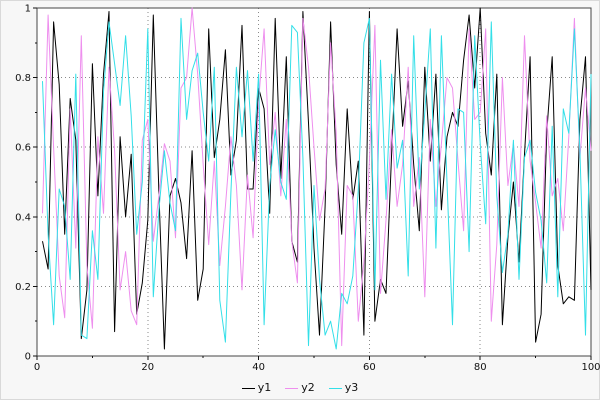  Describe the element at coordinates (480, 367) in the screenshot. I see `x-tick-label: 80` at that location.